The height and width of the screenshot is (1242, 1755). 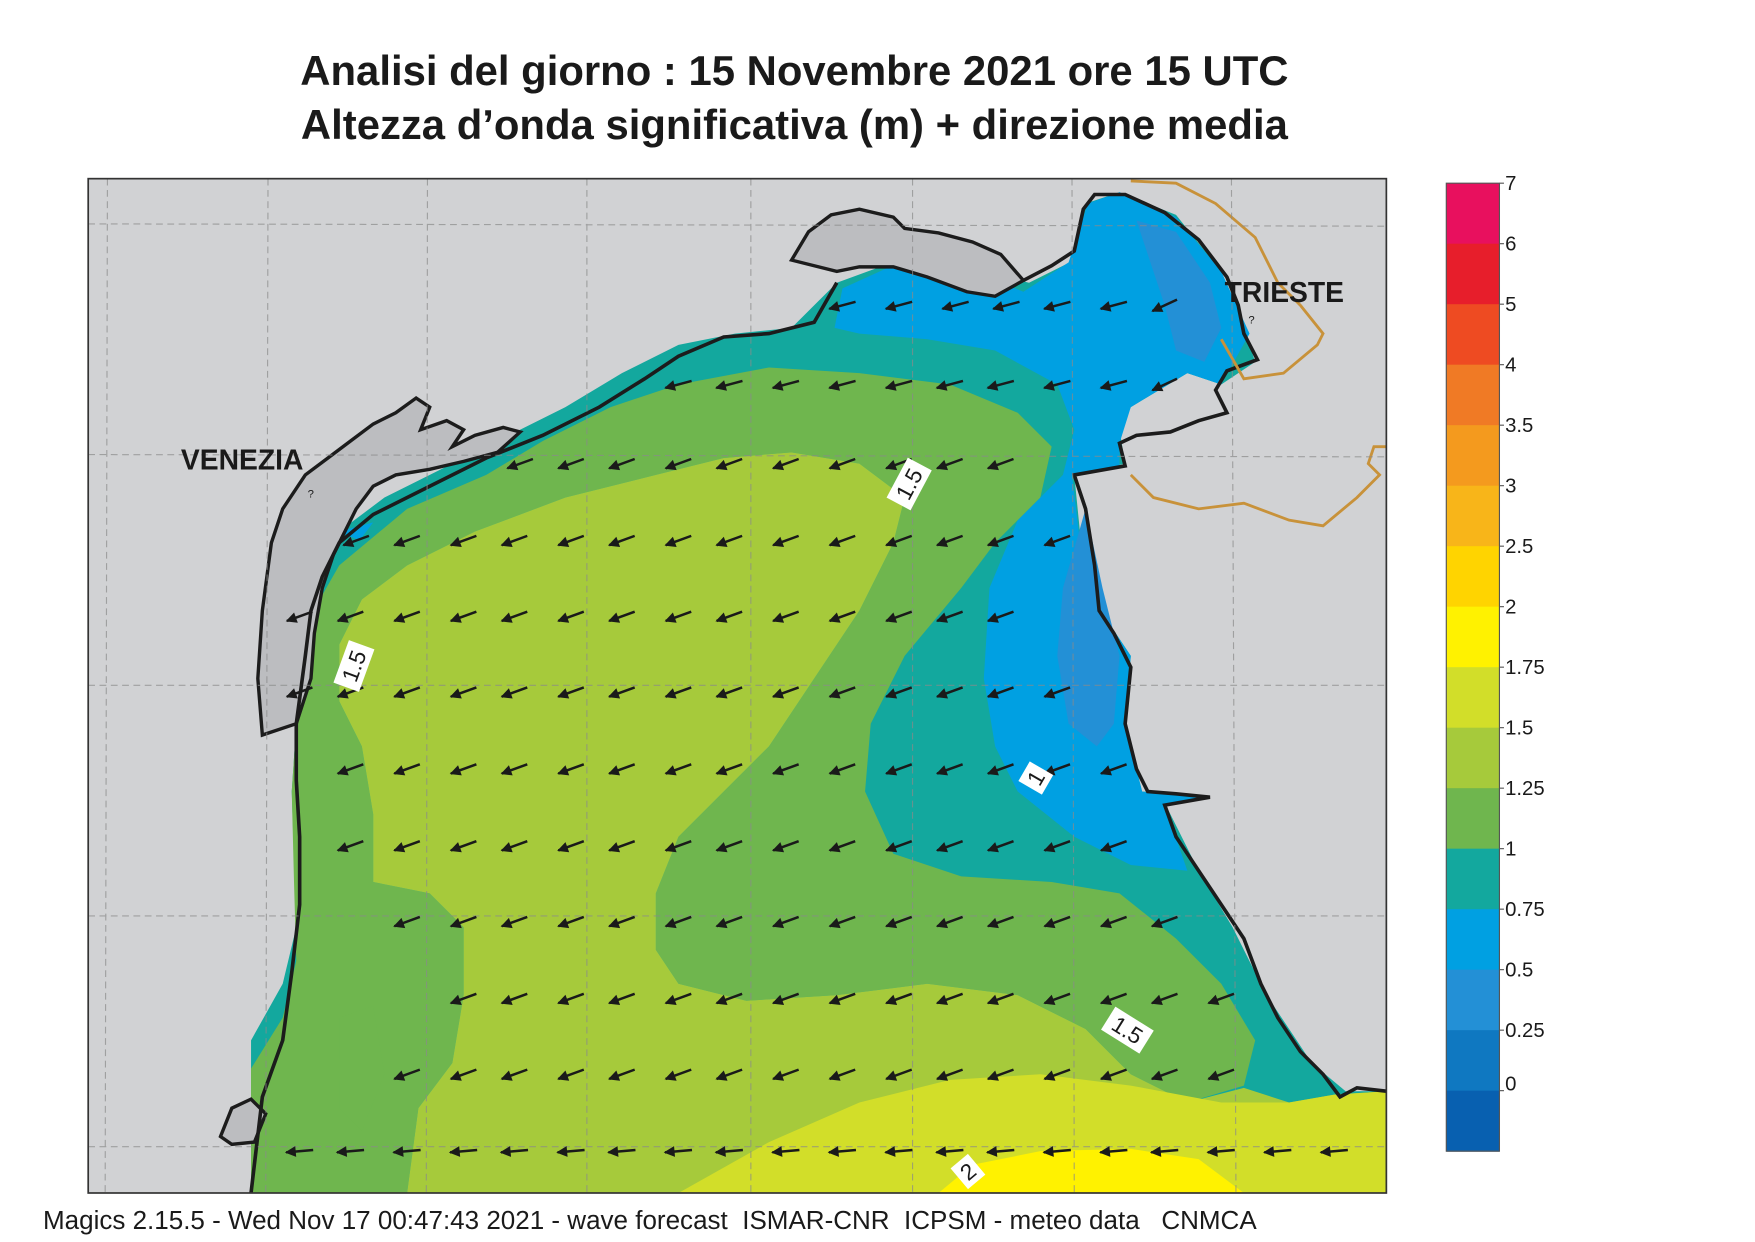 What do you see at coordinates (1510, 184) in the screenshot?
I see `legend-tick-label: 7` at bounding box center [1510, 184].